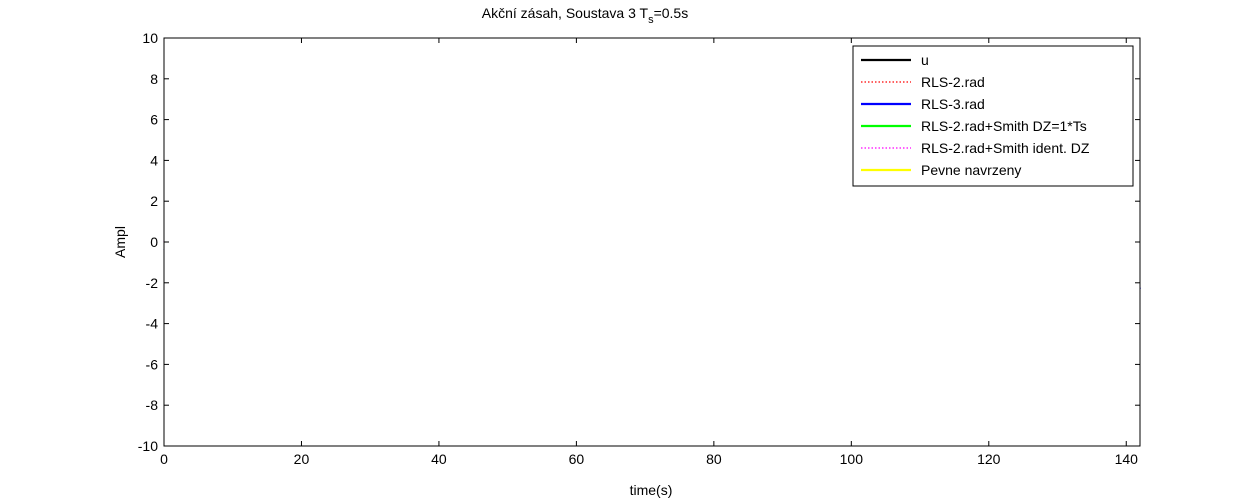 The height and width of the screenshot is (503, 1259). What do you see at coordinates (154, 160) in the screenshot?
I see `y-tick-label: 4` at bounding box center [154, 160].